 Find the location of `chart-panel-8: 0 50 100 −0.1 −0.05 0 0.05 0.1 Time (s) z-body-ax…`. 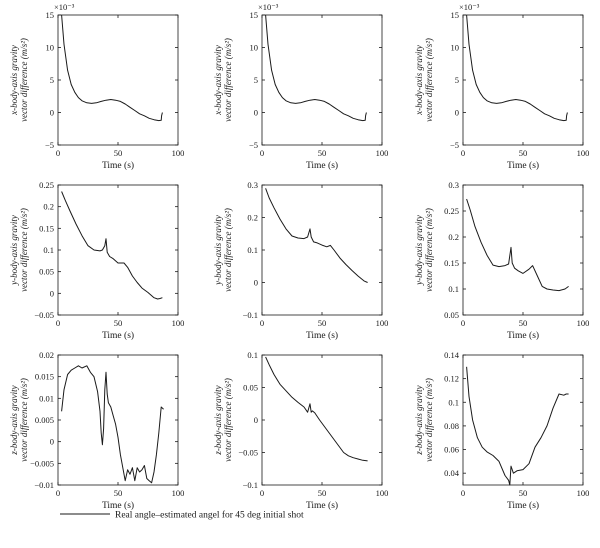

chart-panel-8: 0 50 100 −0.1 −0.05 0 0.05 0.1 Time (s) z-body-ax… is located at coordinates (300, 430).